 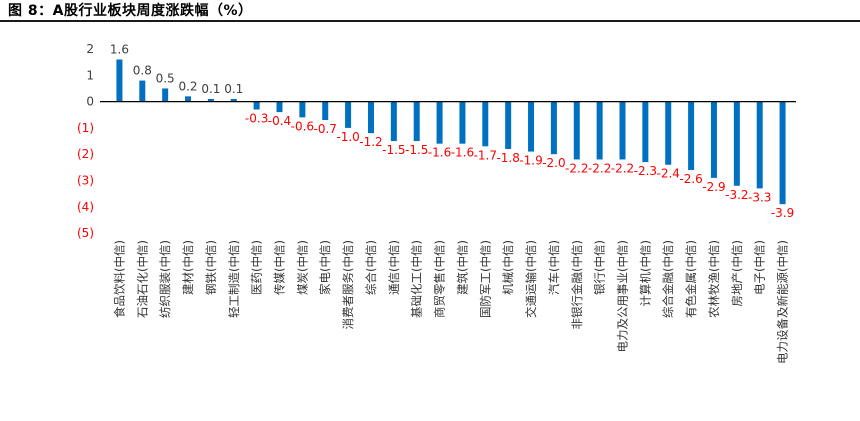 What do you see at coordinates (325, 267) in the screenshot?
I see `category-label: 家电(中信)` at bounding box center [325, 267].